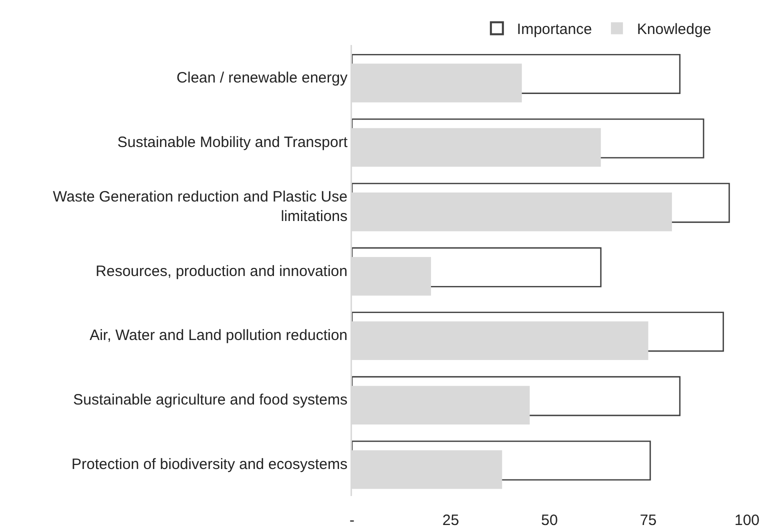 Image resolution: width=765 pixels, height=528 pixels. What do you see at coordinates (200, 207) in the screenshot?
I see `y-tick-label: Waste Generation reduction and Plastic Use limitations` at bounding box center [200, 207].